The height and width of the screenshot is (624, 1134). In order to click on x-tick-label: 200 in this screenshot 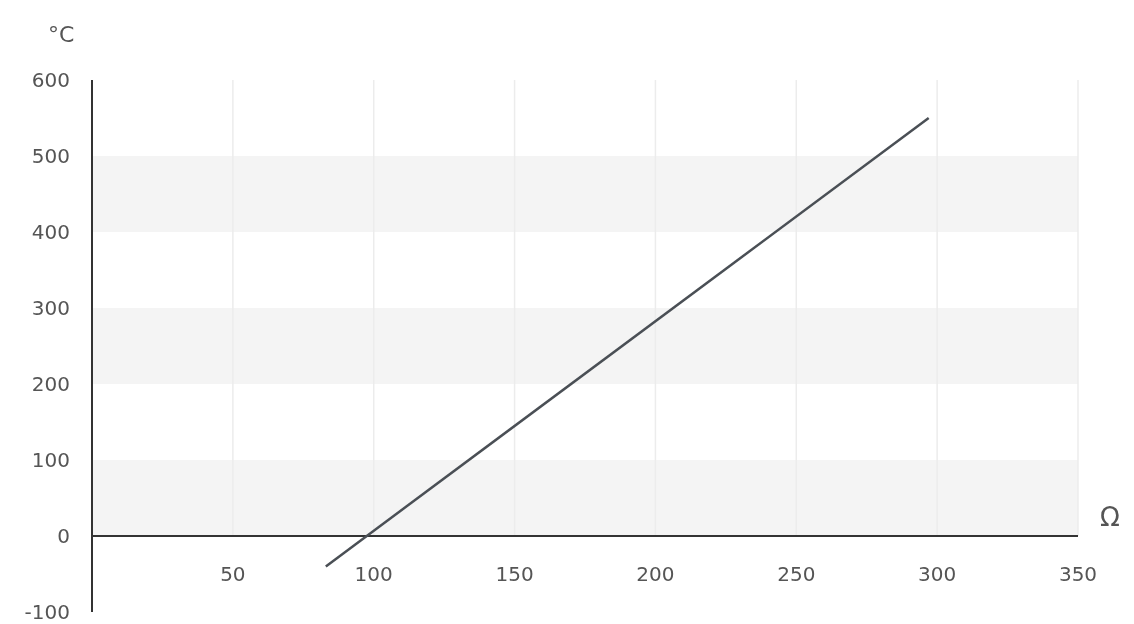, I will do `click(655, 574)`.